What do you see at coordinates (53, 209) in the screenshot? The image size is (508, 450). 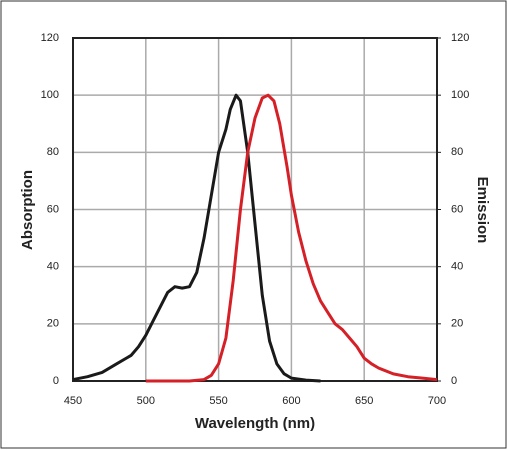 I see `y-tick-label: 60` at bounding box center [53, 209].